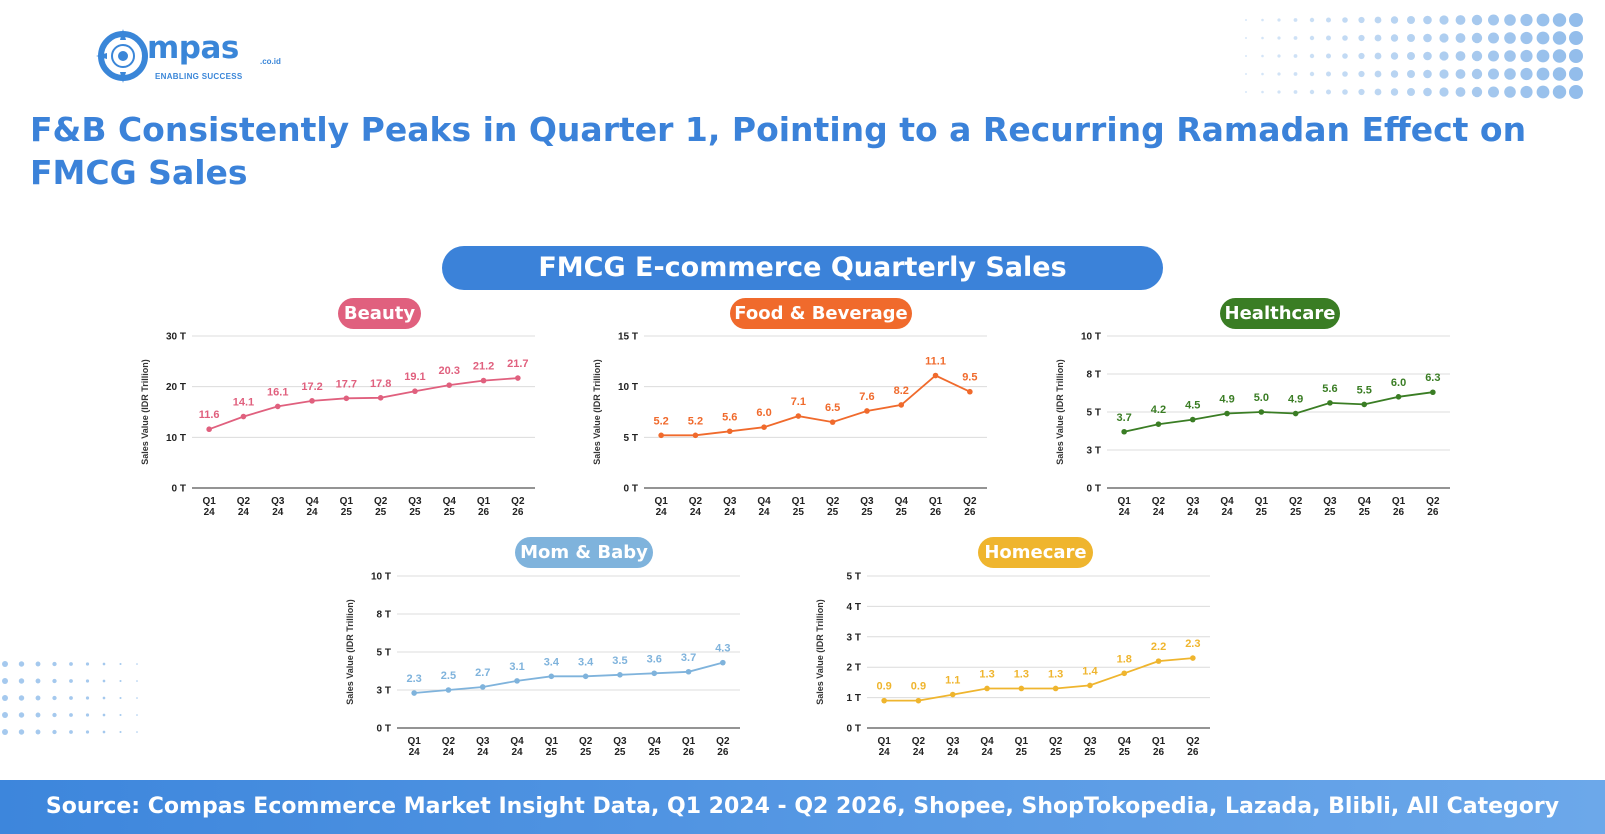  I want to click on x-tick-label: Q2 25, so click(586, 747).